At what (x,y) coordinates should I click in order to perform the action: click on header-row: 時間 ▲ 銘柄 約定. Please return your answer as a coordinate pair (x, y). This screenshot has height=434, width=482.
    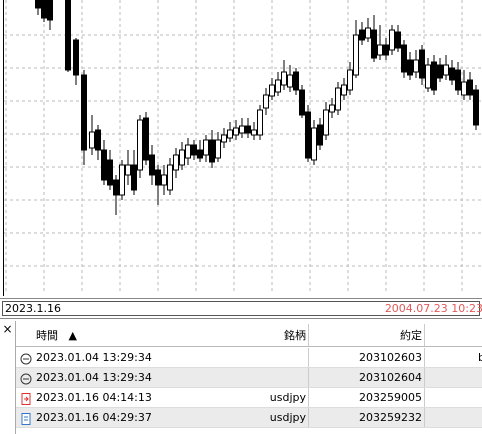
    Looking at the image, I should click on (249, 335).